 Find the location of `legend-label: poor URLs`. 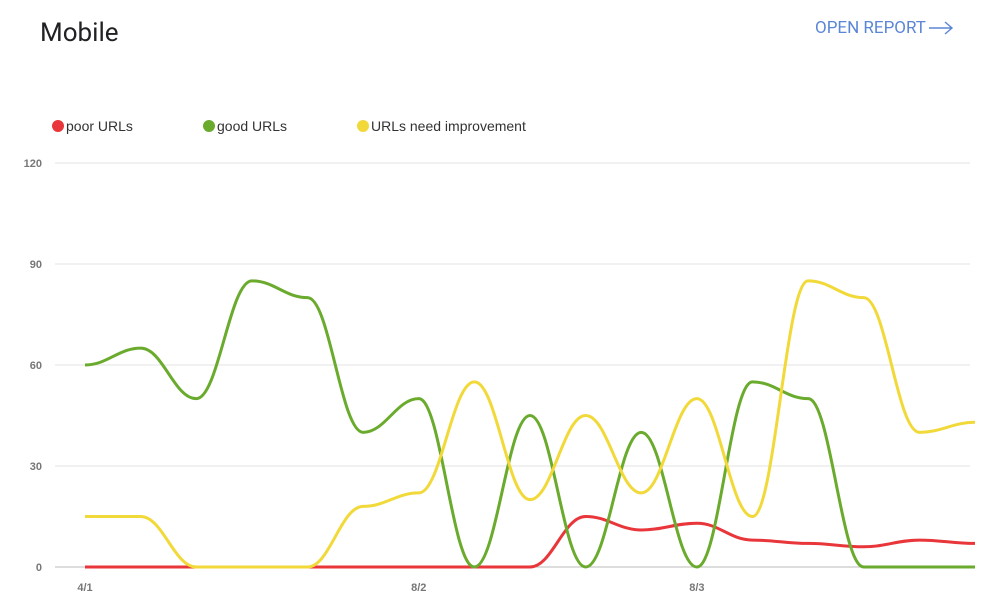

legend-label: poor URLs is located at coordinates (99, 126).